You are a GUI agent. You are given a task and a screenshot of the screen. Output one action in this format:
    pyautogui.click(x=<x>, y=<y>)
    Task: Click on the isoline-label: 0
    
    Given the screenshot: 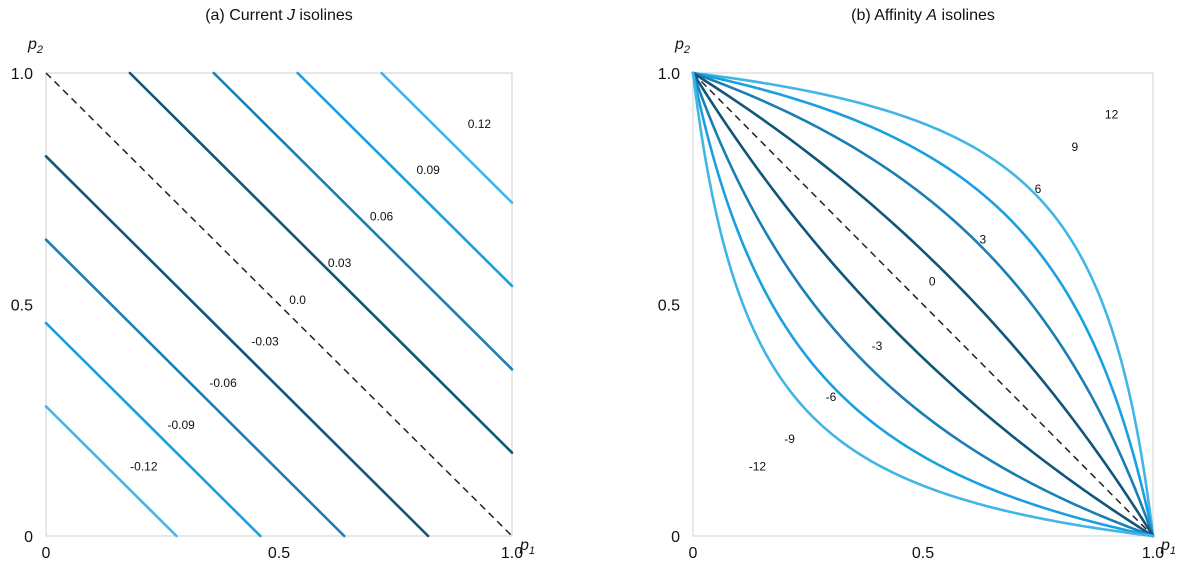 What is the action you would take?
    pyautogui.click(x=932, y=281)
    